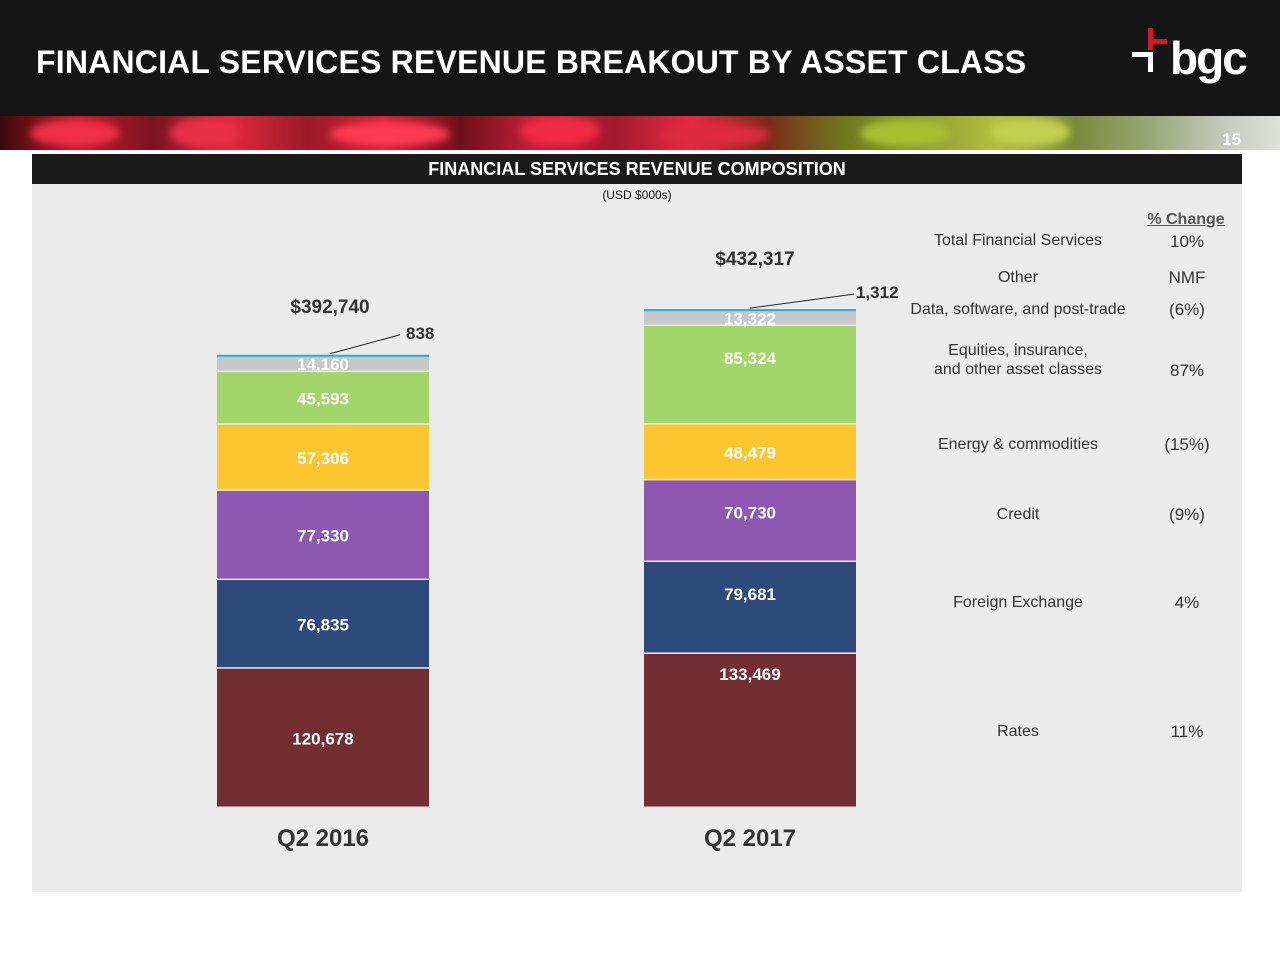 This screenshot has width=1280, height=960. I want to click on page-number: 15, so click(1231, 139).